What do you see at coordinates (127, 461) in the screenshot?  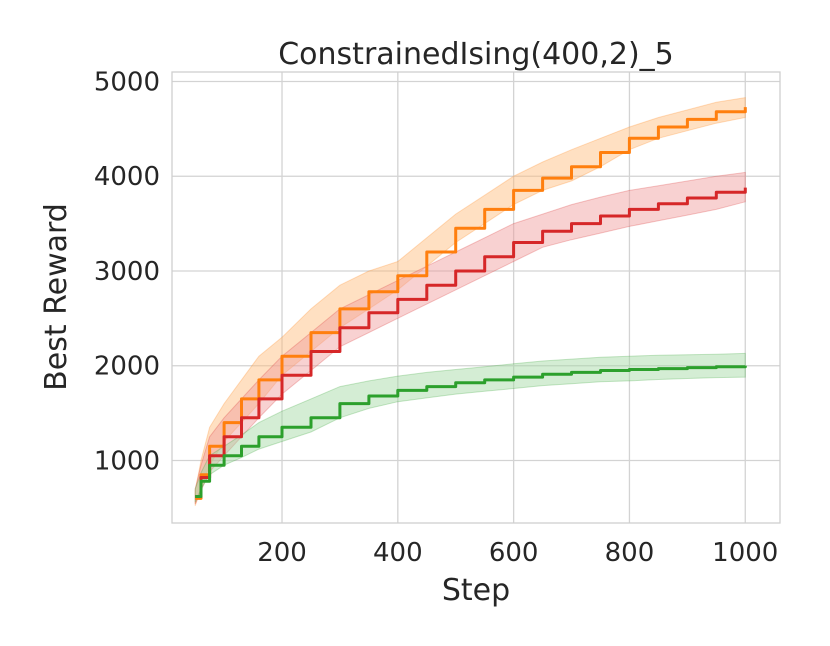 I see `y-tick-label: 1000` at bounding box center [127, 461].